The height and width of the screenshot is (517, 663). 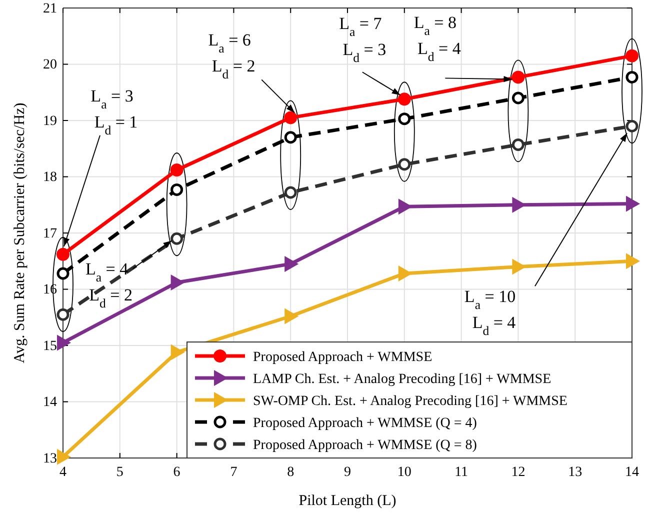 What do you see at coordinates (518, 472) in the screenshot?
I see `x-tick-label: 12` at bounding box center [518, 472].